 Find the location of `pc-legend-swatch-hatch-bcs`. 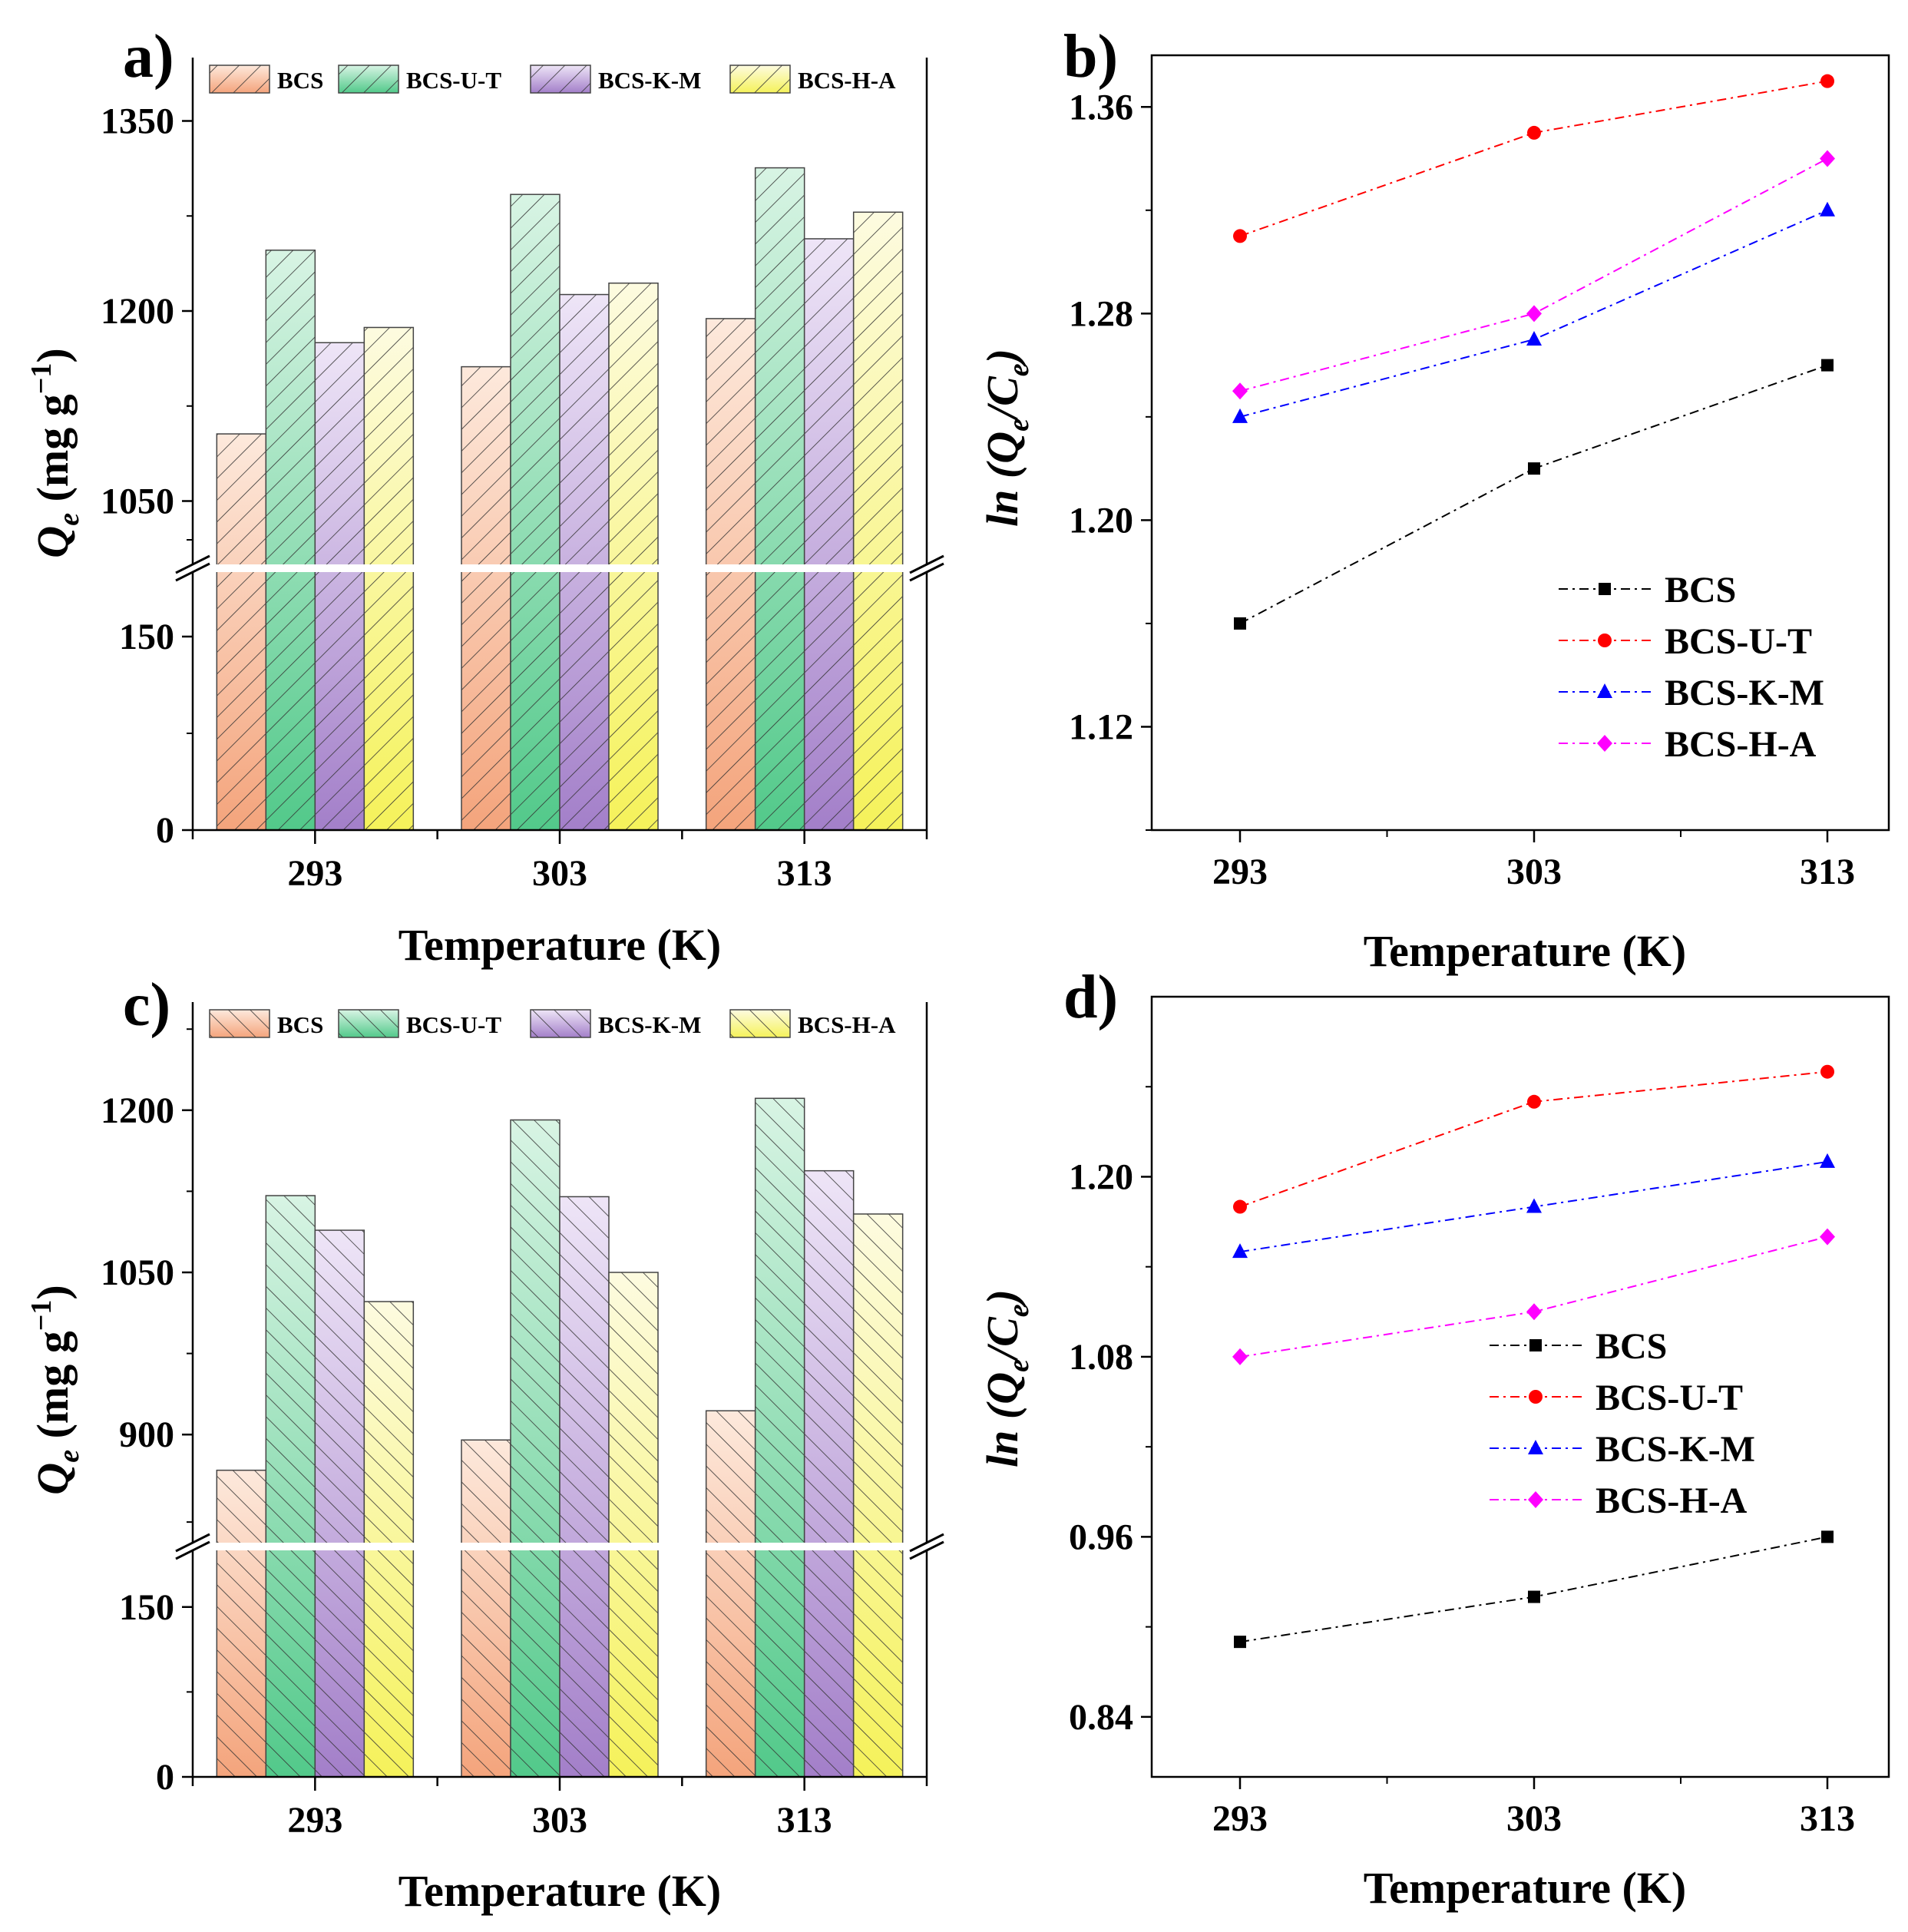

pc-legend-swatch-hatch-bcs is located at coordinates (239, 1023).